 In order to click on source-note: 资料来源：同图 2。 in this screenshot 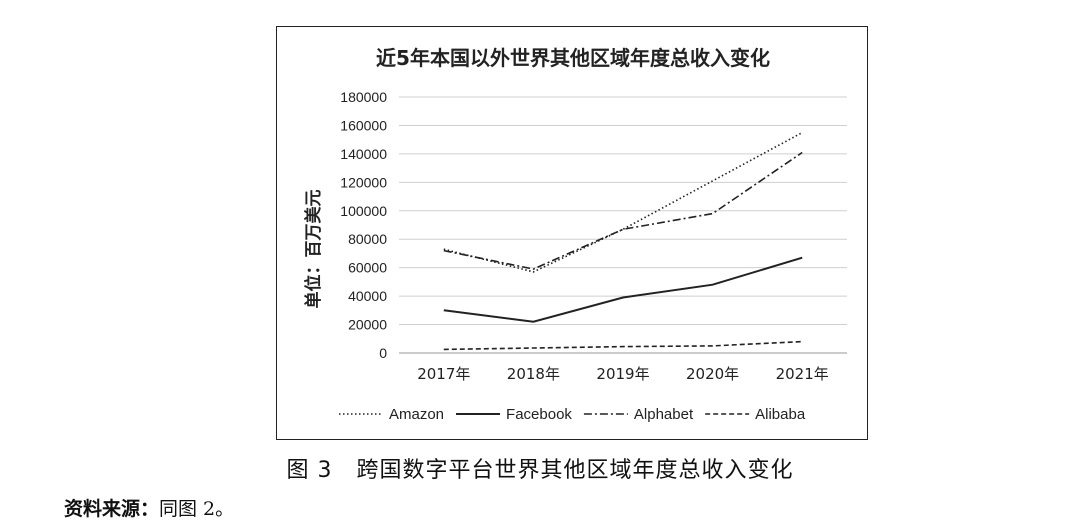, I will do `click(149, 507)`.